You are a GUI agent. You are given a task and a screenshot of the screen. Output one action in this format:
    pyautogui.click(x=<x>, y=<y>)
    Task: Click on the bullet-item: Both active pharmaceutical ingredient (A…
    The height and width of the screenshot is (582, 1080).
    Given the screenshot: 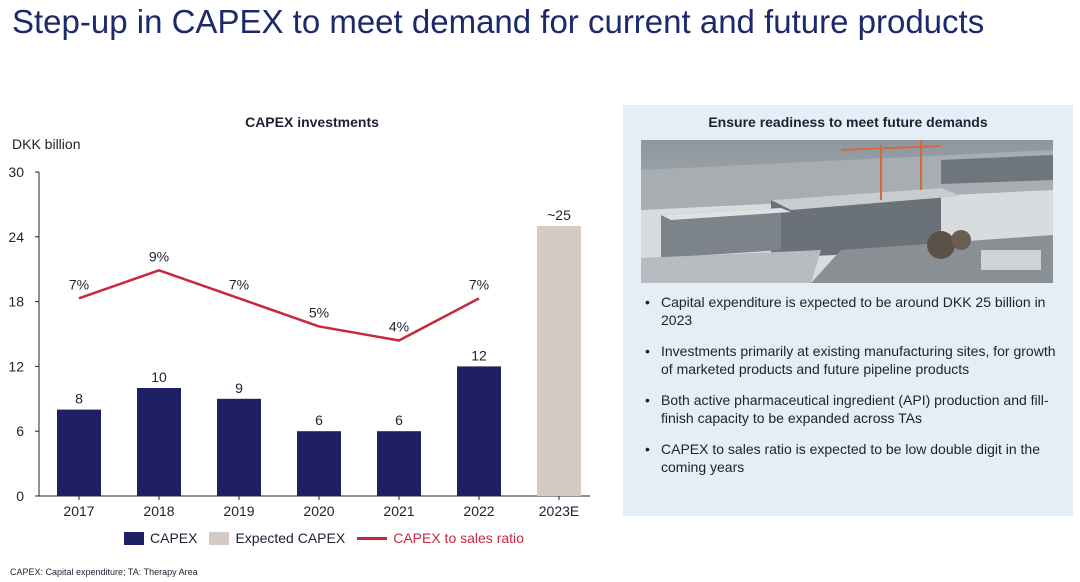 What is the action you would take?
    pyautogui.click(x=853, y=409)
    